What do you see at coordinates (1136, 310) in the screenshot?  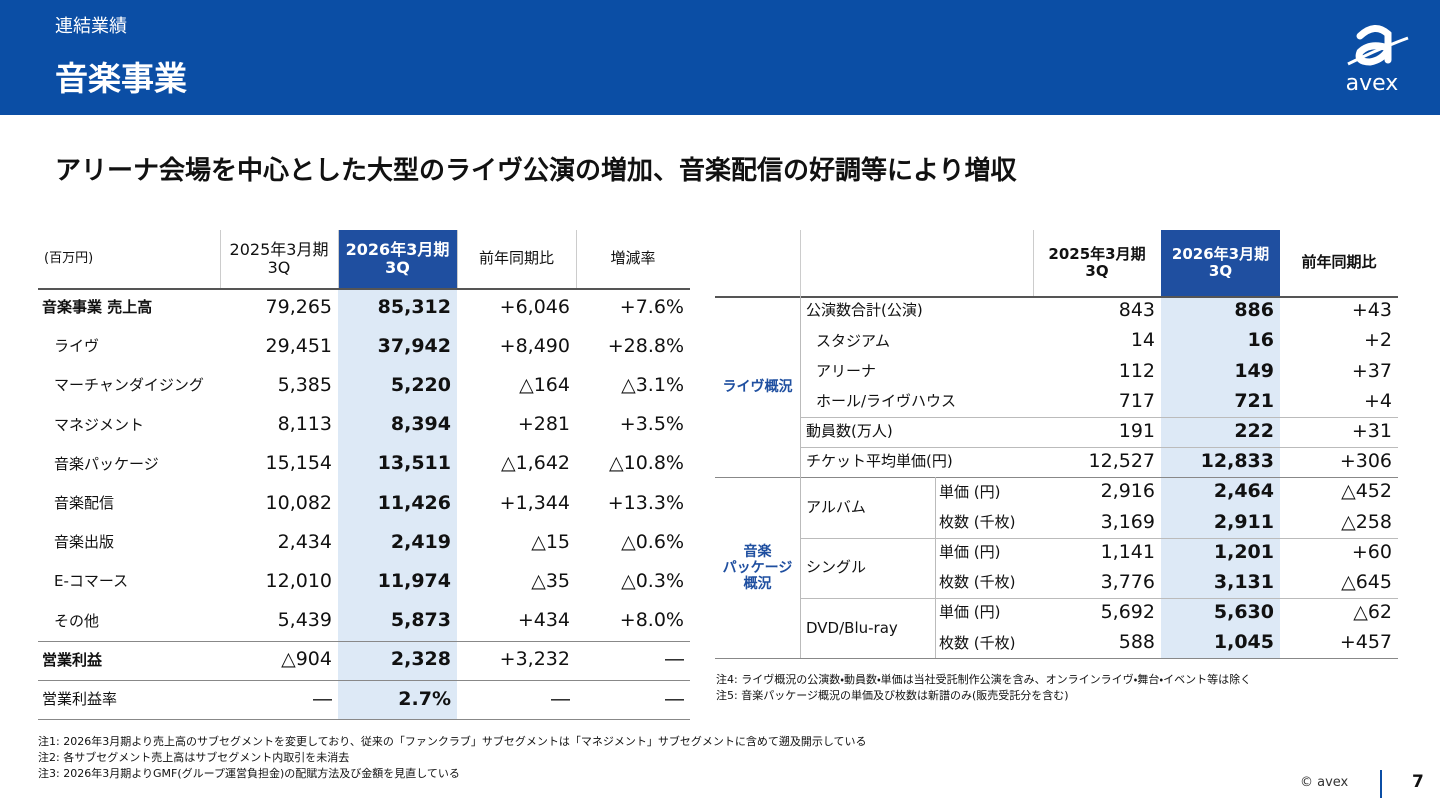 I see `cell-value: 843` at bounding box center [1136, 310].